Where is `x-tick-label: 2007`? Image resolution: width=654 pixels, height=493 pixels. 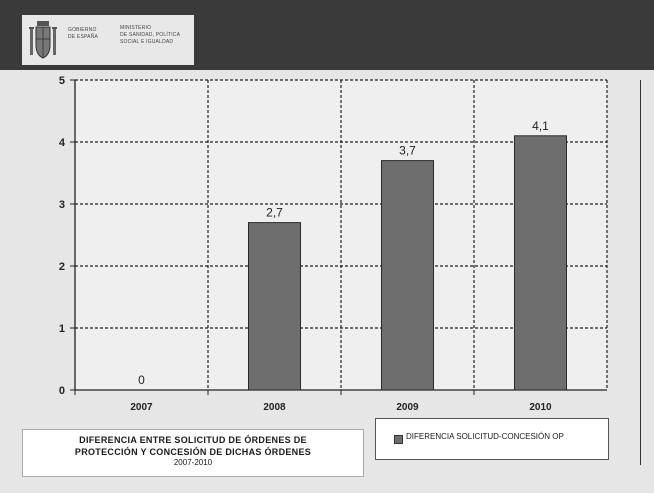 x-tick-label: 2007 is located at coordinates (141, 407).